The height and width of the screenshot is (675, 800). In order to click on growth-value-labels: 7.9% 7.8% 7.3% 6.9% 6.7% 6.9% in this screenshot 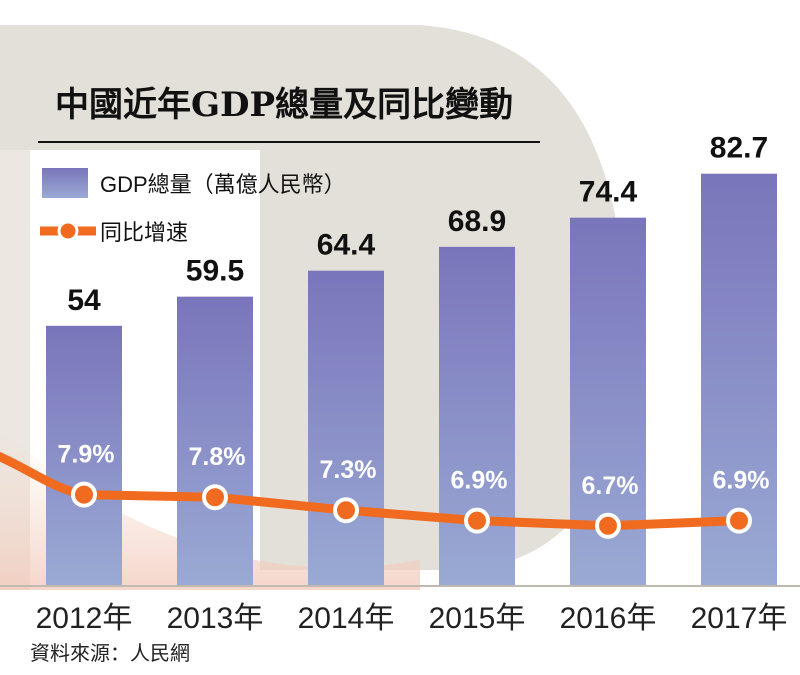, I will do `click(414, 470)`.